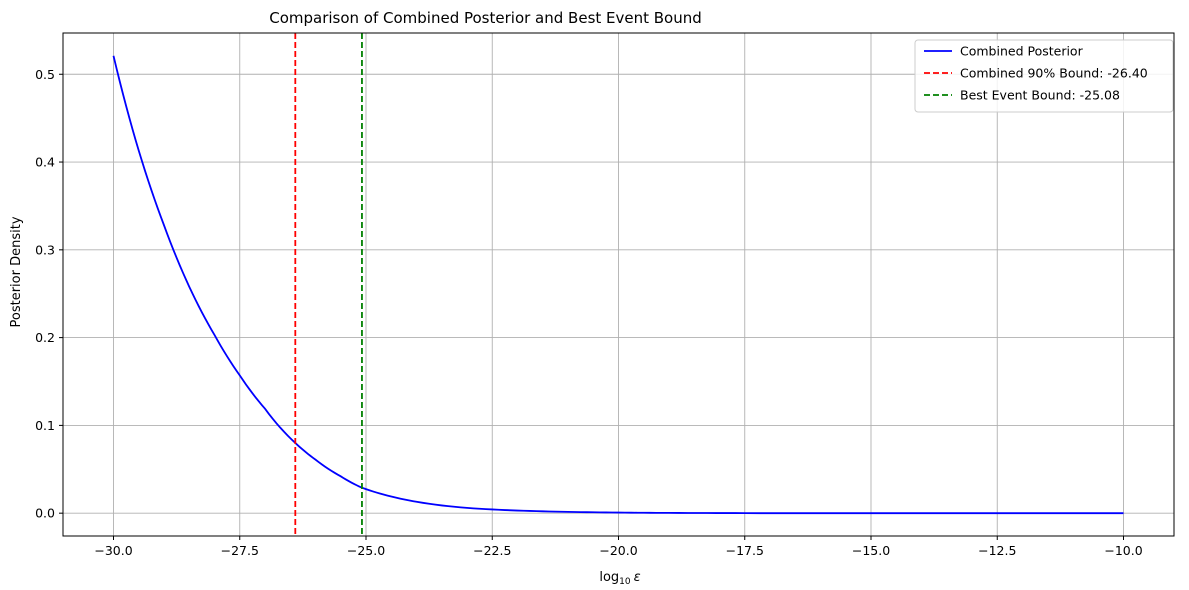  Describe the element at coordinates (45, 513) in the screenshot. I see `y-tick-label: 0.0` at that location.